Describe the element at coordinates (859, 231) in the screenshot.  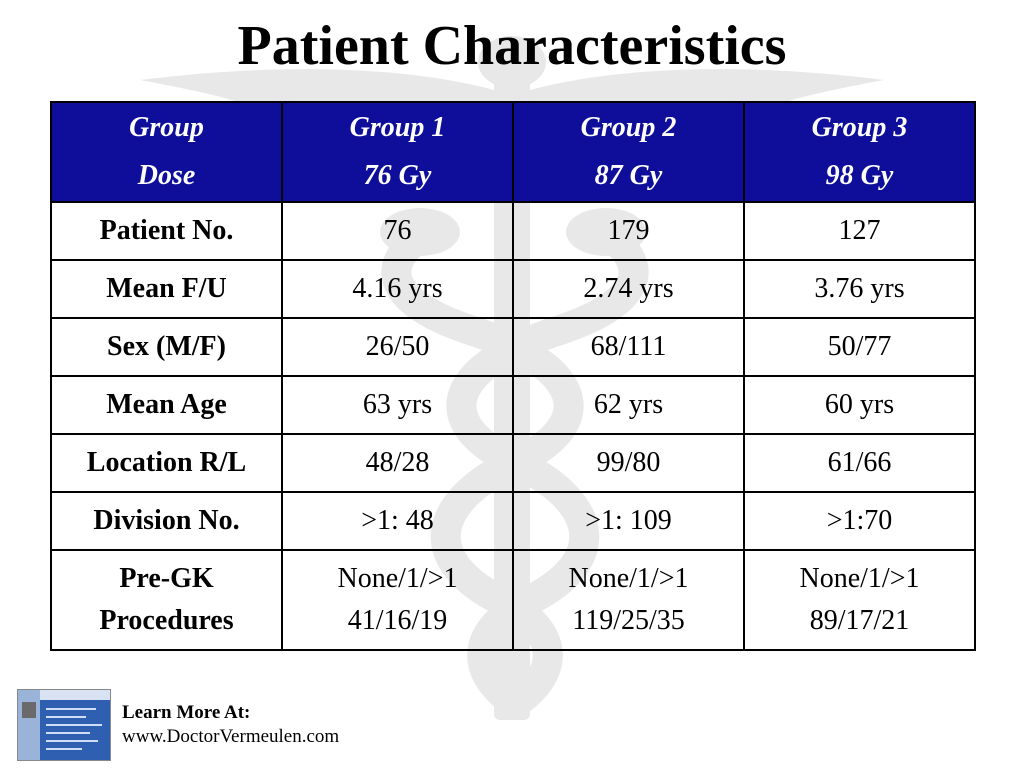
I see `table-cell: 127` at that location.